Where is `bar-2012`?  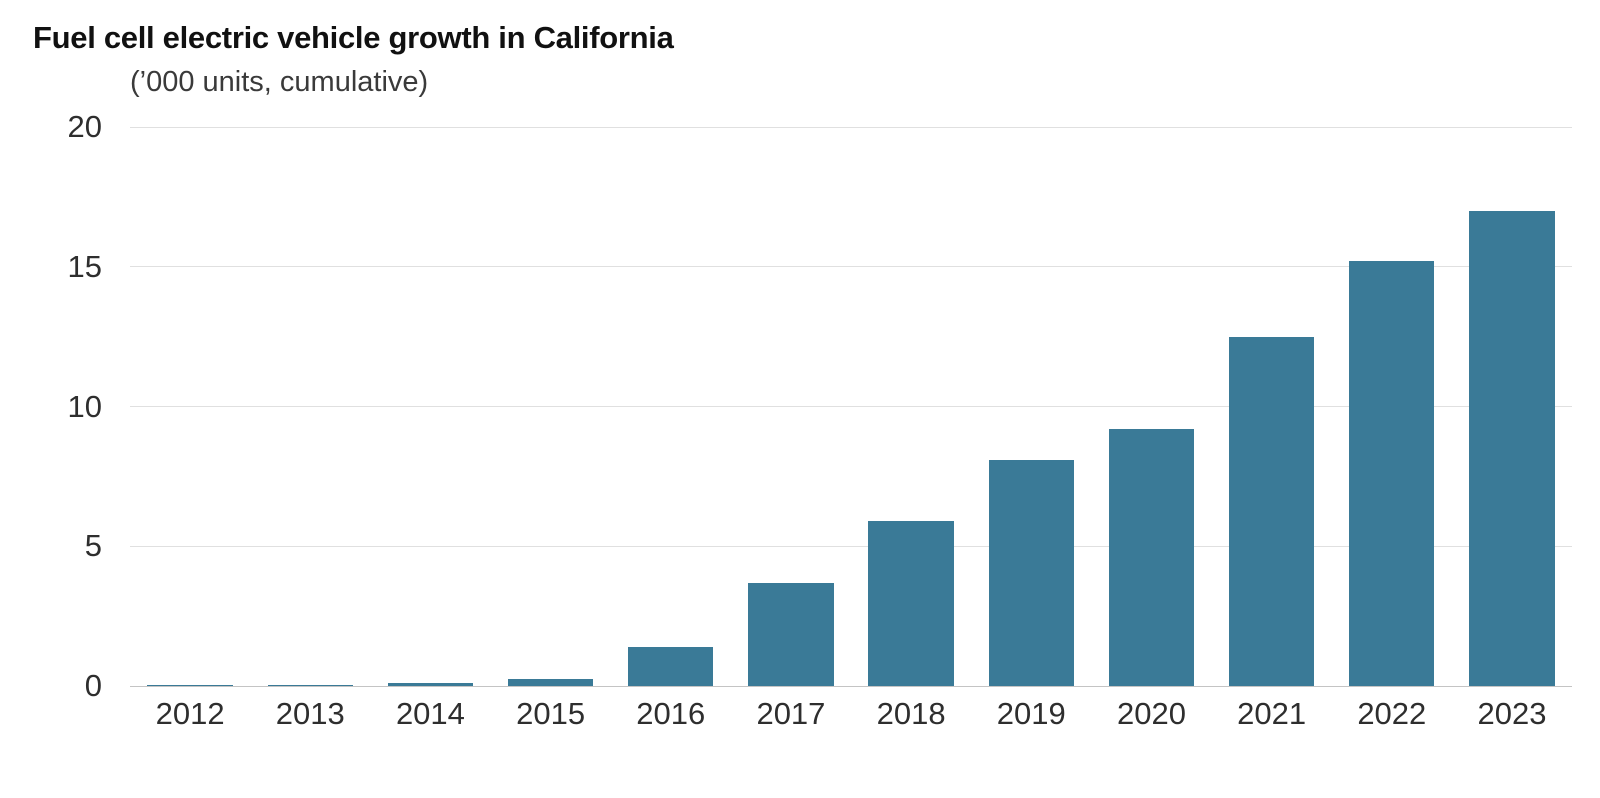 bar-2012 is located at coordinates (190, 685).